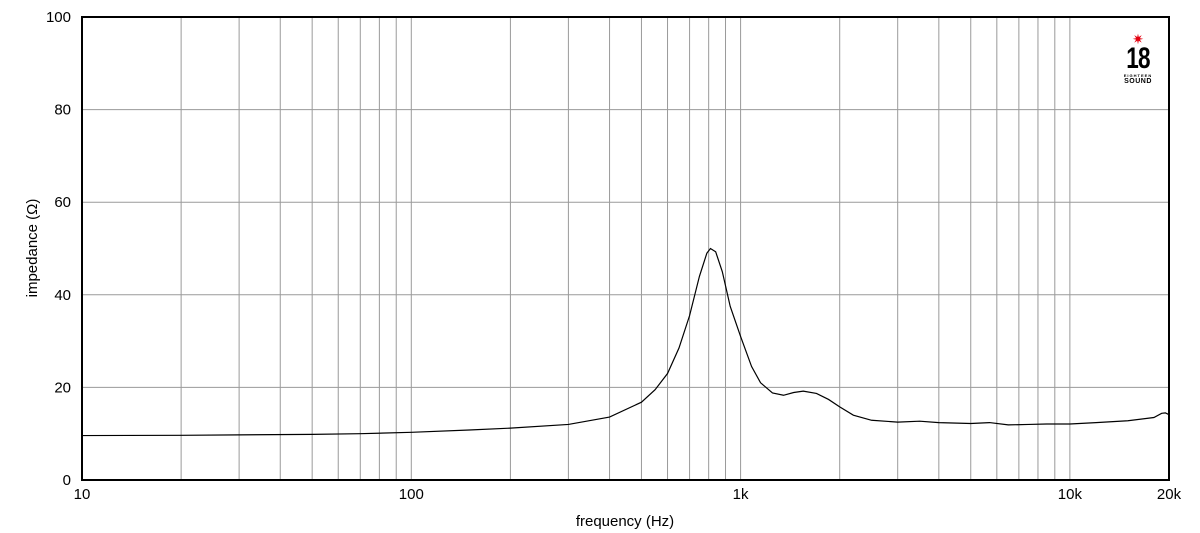  Describe the element at coordinates (62, 202) in the screenshot. I see `y-tick-label: 60` at that location.